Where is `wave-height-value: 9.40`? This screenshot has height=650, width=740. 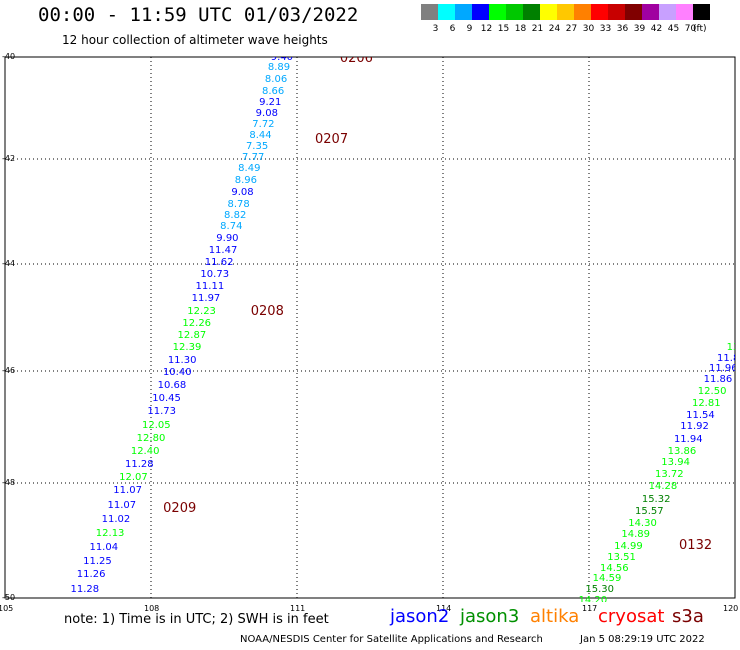
wave-height-value: 9.40 is located at coordinates (282, 60).